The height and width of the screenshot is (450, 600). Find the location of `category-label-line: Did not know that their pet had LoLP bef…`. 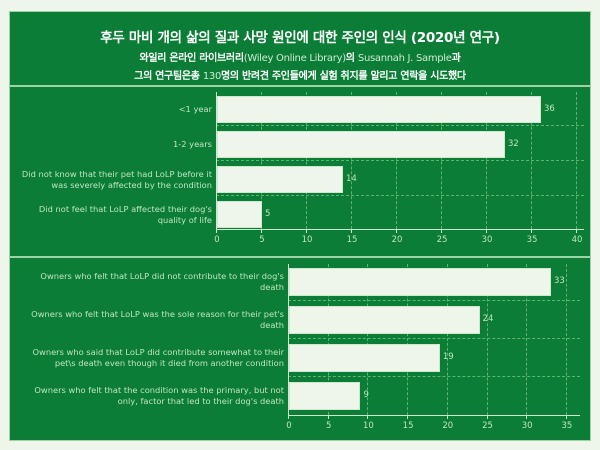

category-label-line: Did not know that their pet had LoLP bef… is located at coordinates (116, 173).